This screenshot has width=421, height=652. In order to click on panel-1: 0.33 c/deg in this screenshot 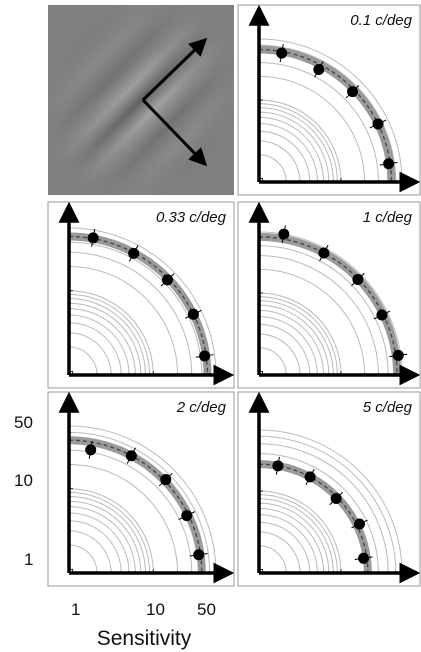, I will do `click(141, 295)`.